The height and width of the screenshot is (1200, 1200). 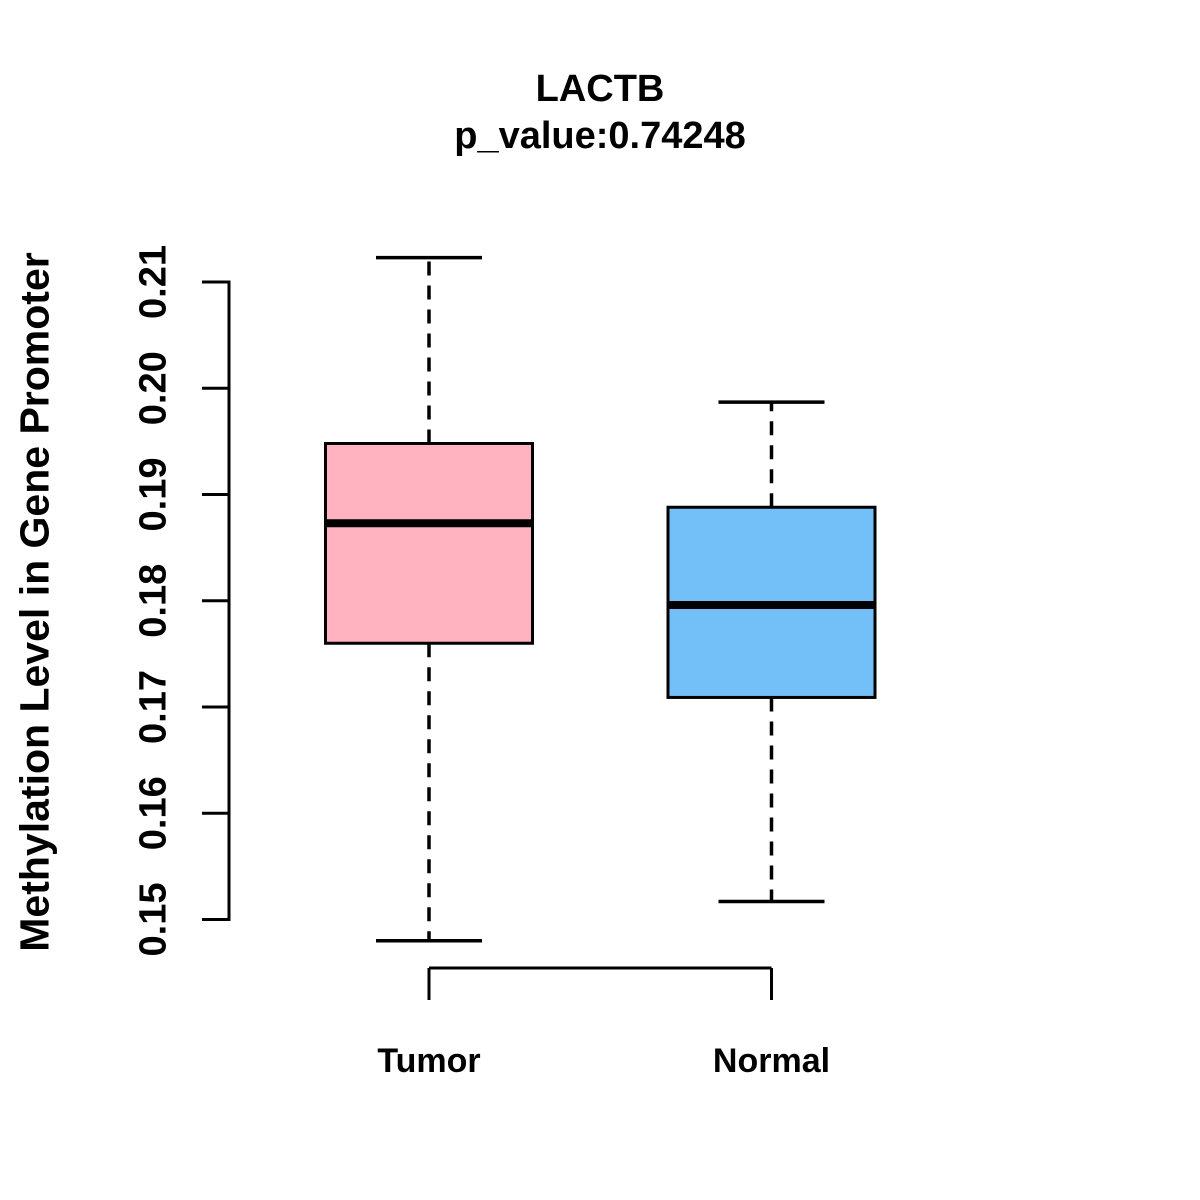 I want to click on y-tick-label: 0.20, so click(x=153, y=388).